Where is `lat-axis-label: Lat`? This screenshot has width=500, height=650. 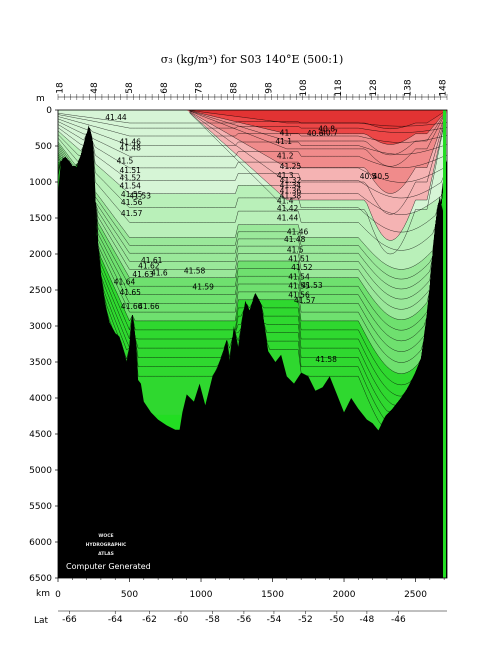 lat-axis-label: Lat is located at coordinates (41, 621).